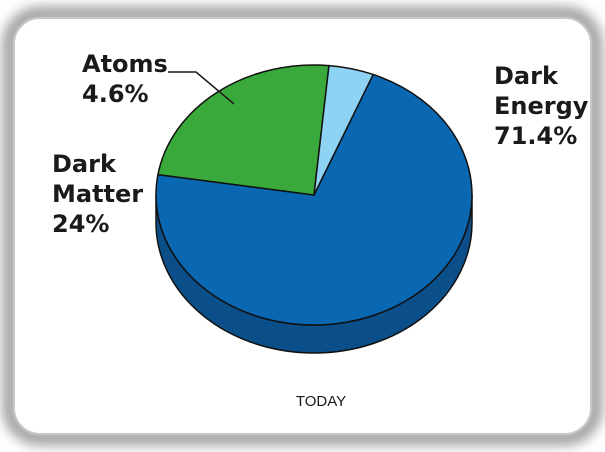 This screenshot has height=452, width=605. I want to click on dark-matter-label: Dark Matter 24%, so click(102, 194).